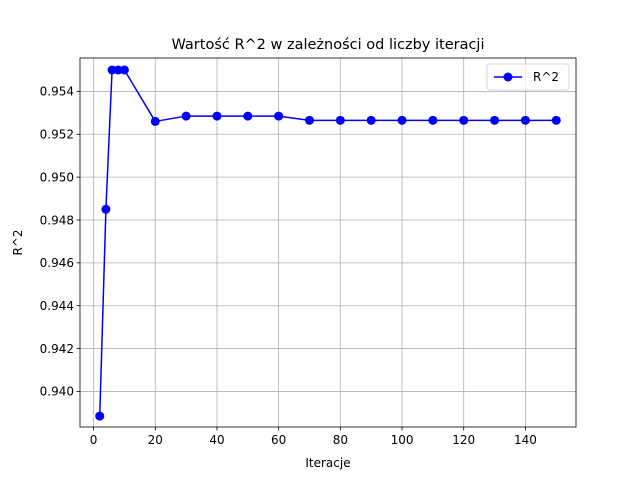 The image size is (640, 480). I want to click on x-tick-label: 80, so click(340, 440).